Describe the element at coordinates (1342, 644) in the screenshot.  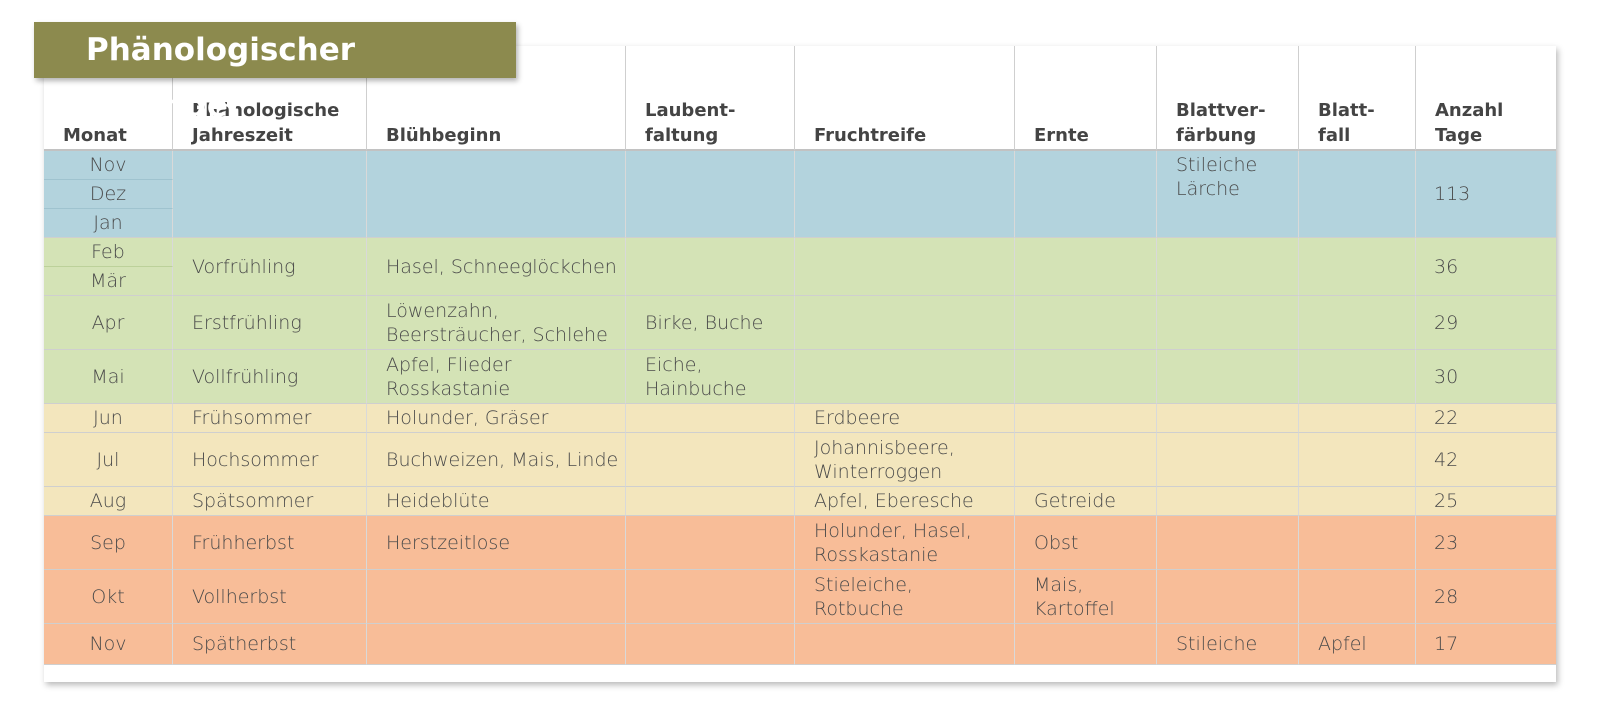
I see `blattfall-value: Apfel` at that location.